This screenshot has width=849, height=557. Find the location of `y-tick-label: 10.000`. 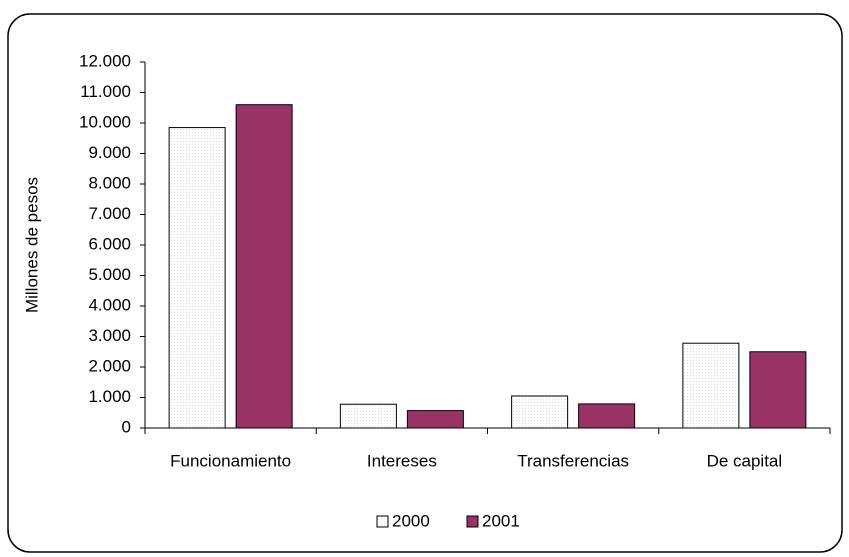

y-tick-label: 10.000 is located at coordinates (105, 121).